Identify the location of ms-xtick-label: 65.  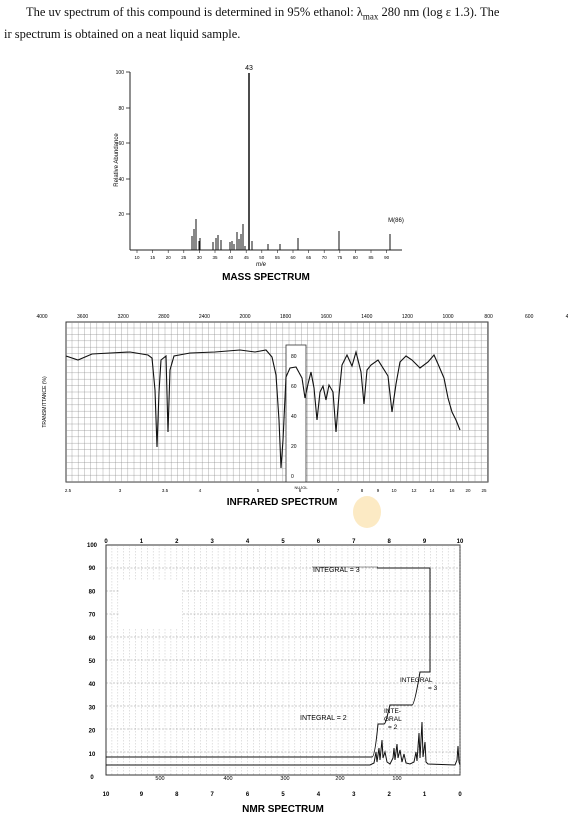
(309, 257).